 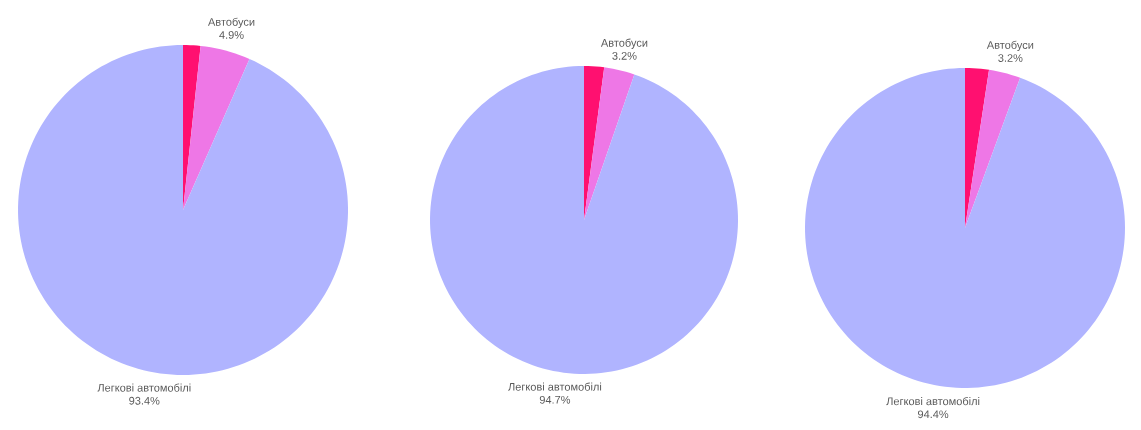 I want to click on data-label: 93.4%, so click(x=144, y=400).